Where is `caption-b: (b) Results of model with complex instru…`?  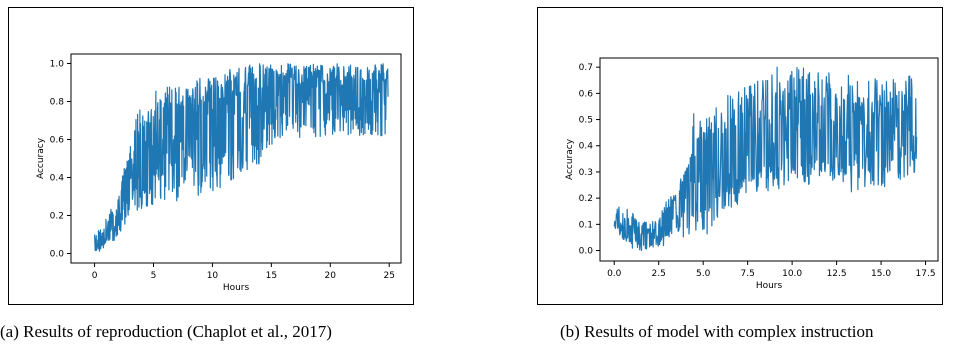 caption-b: (b) Results of model with complex instru… is located at coordinates (717, 331).